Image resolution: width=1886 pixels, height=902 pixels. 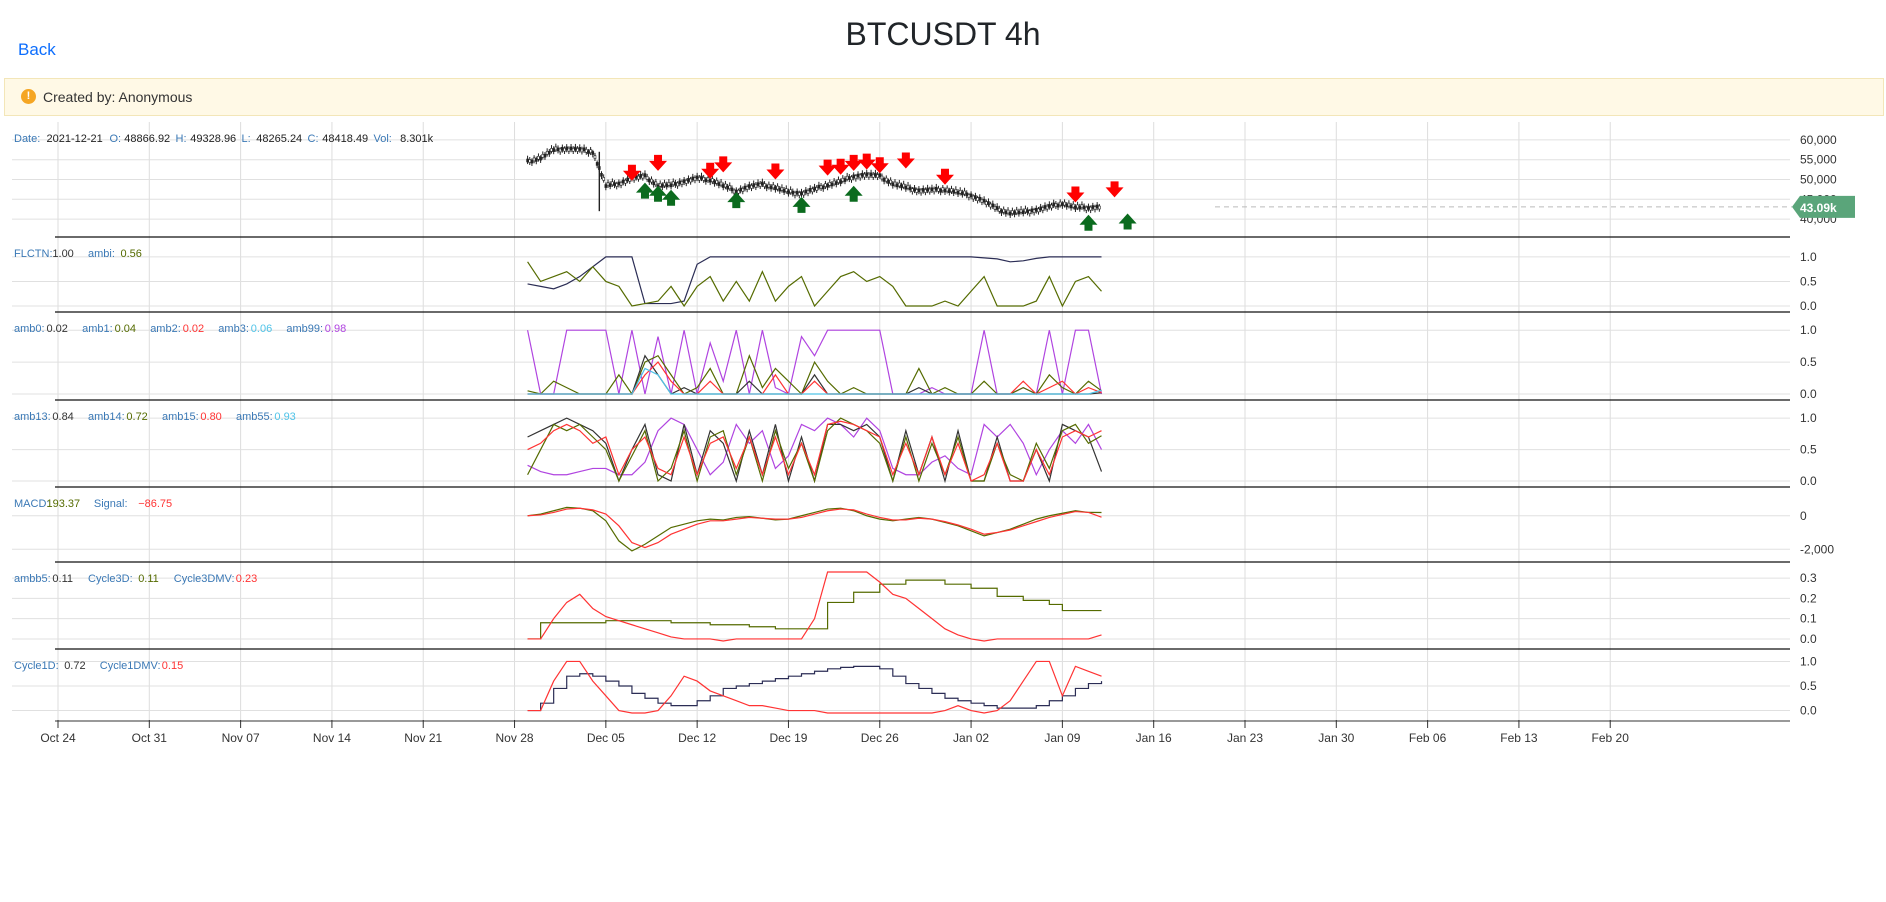 What do you see at coordinates (1818, 160) in the screenshot?
I see `y-tick-label: 55,000` at bounding box center [1818, 160].